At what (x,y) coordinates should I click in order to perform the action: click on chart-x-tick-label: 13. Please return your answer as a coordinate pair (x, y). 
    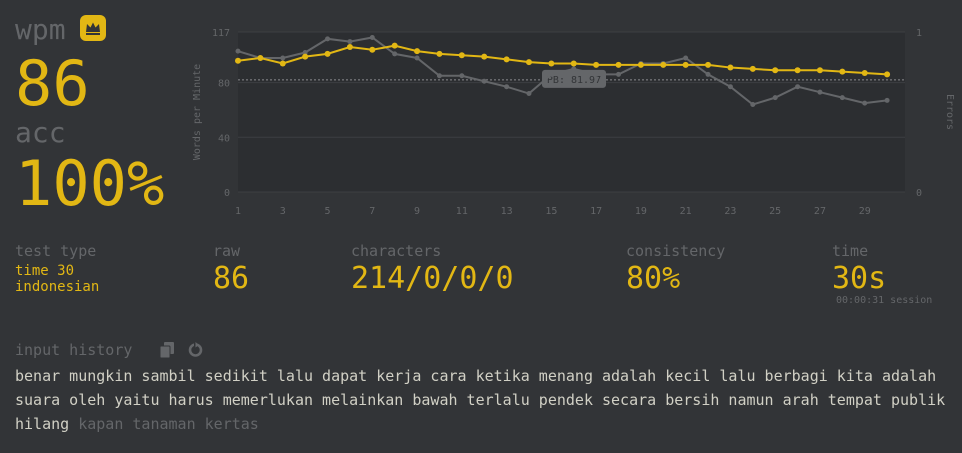
    Looking at the image, I should click on (507, 211).